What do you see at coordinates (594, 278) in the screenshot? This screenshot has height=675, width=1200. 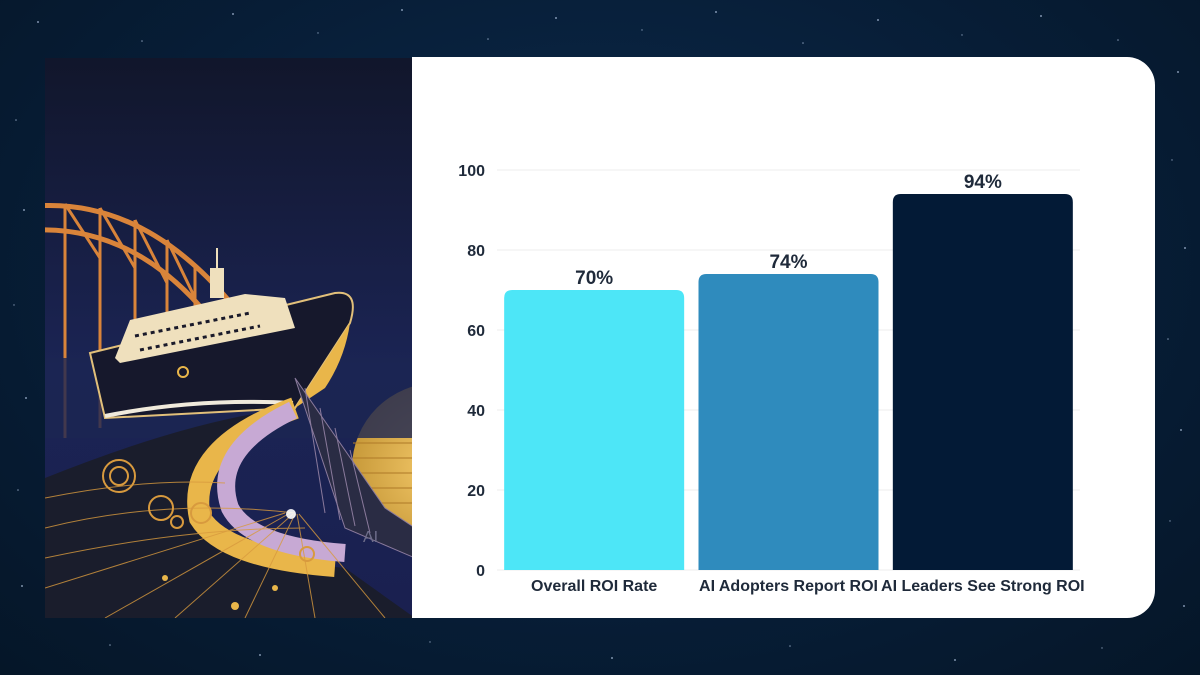 I see `bar-value-label: 70%` at bounding box center [594, 278].